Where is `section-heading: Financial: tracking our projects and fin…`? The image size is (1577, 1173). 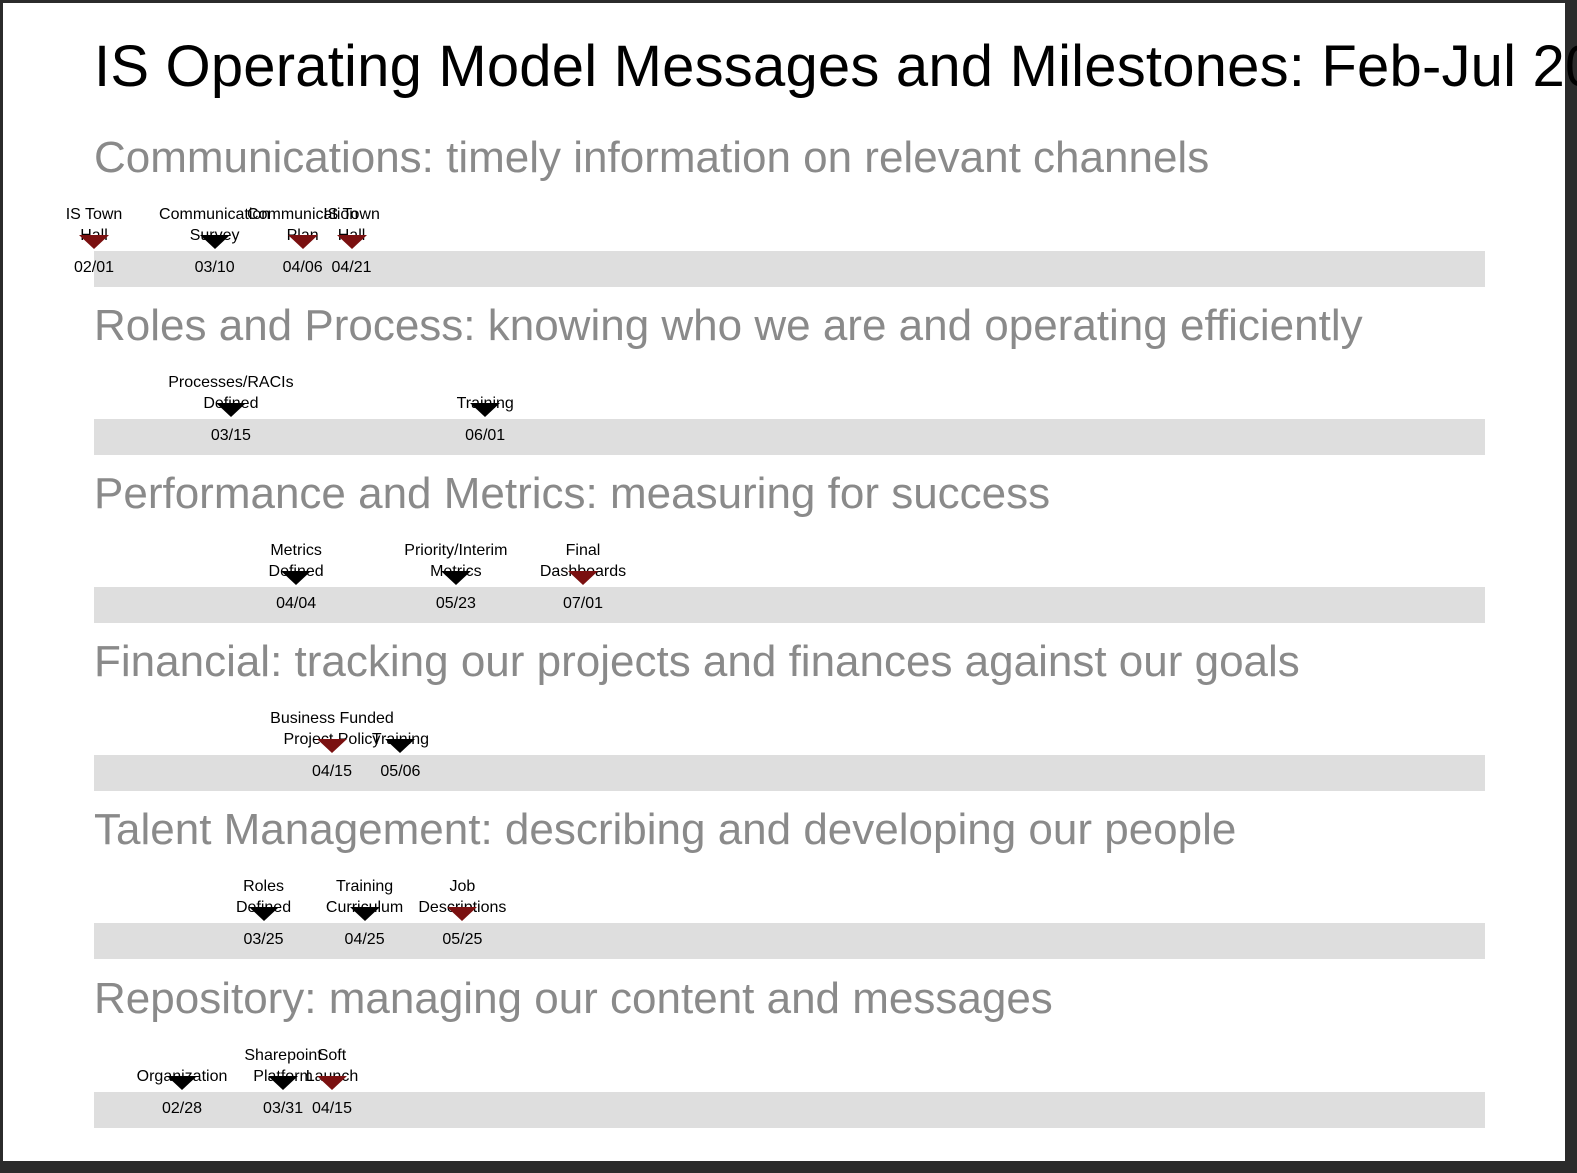
section-heading: Financial: tracking our projects and fin… is located at coordinates (697, 661).